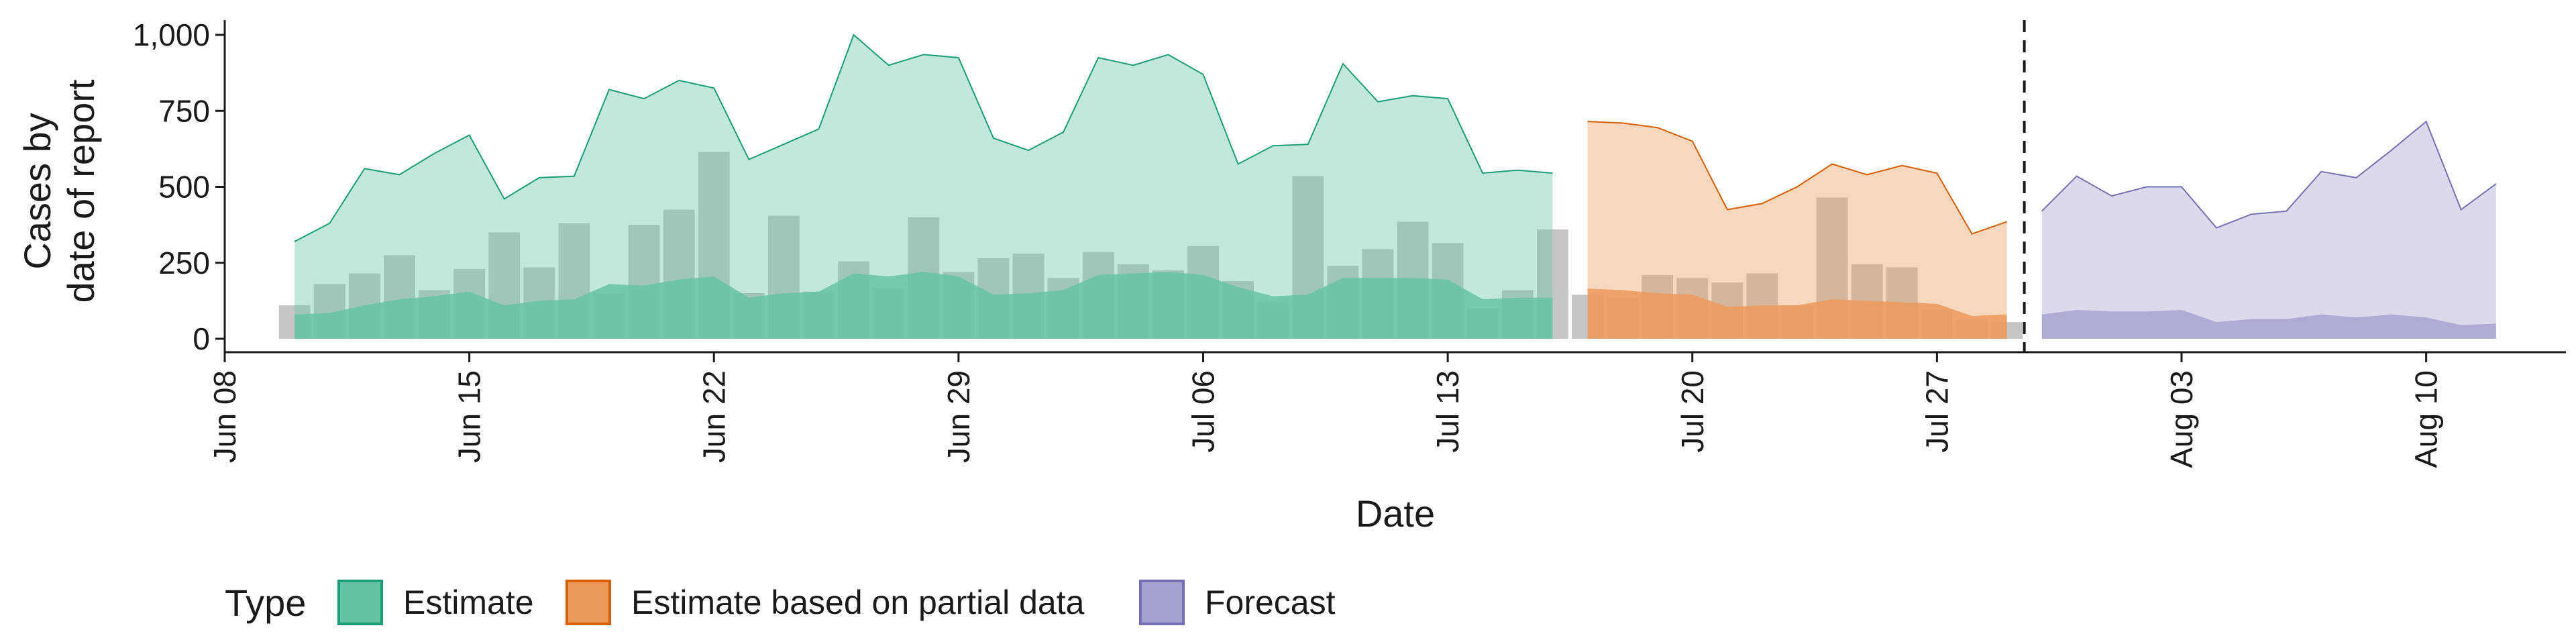  Describe the element at coordinates (1395, 513) in the screenshot. I see `x-axis-label: Date` at that location.